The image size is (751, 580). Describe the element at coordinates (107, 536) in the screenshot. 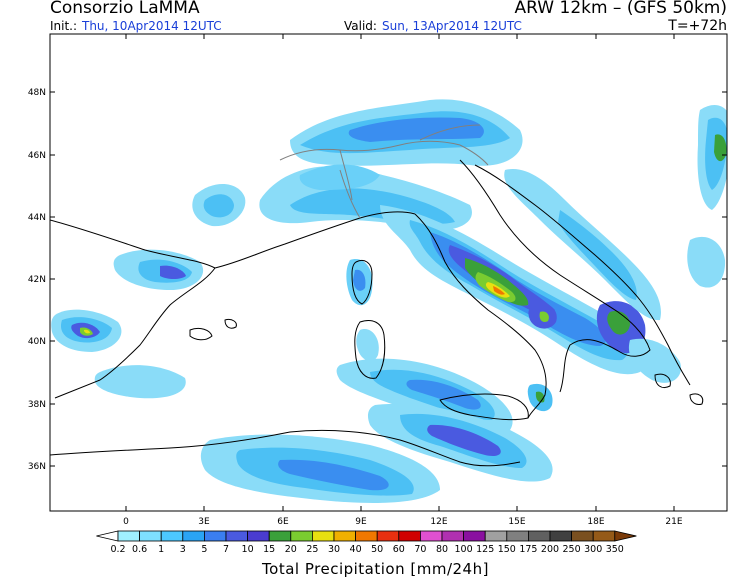

I see `colorbar-under-triangle` at that location.